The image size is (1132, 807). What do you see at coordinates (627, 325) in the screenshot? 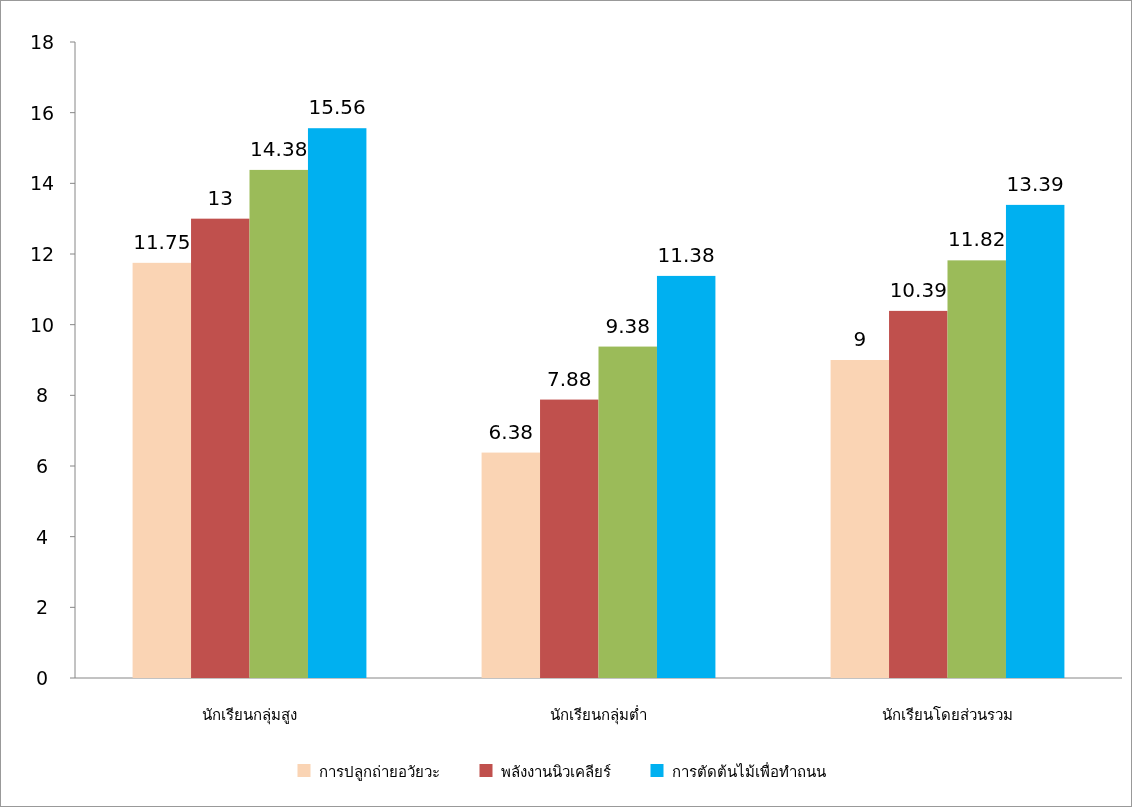
I see `data-label: 9.38` at bounding box center [627, 325].